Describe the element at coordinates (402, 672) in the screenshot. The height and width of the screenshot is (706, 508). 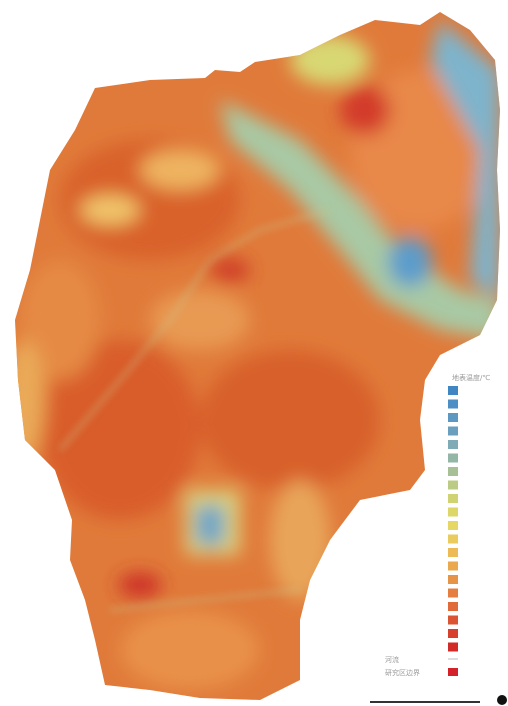
I see `legend-item: 研究区边界` at that location.